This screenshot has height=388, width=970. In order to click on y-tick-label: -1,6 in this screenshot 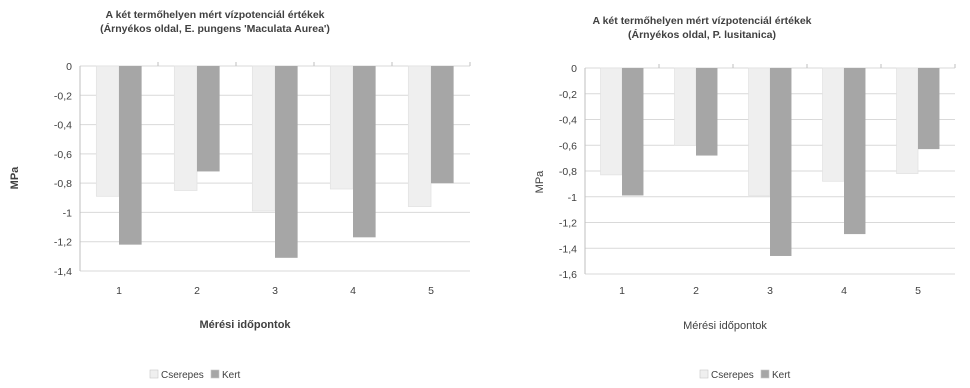, I will do `click(568, 275)`.